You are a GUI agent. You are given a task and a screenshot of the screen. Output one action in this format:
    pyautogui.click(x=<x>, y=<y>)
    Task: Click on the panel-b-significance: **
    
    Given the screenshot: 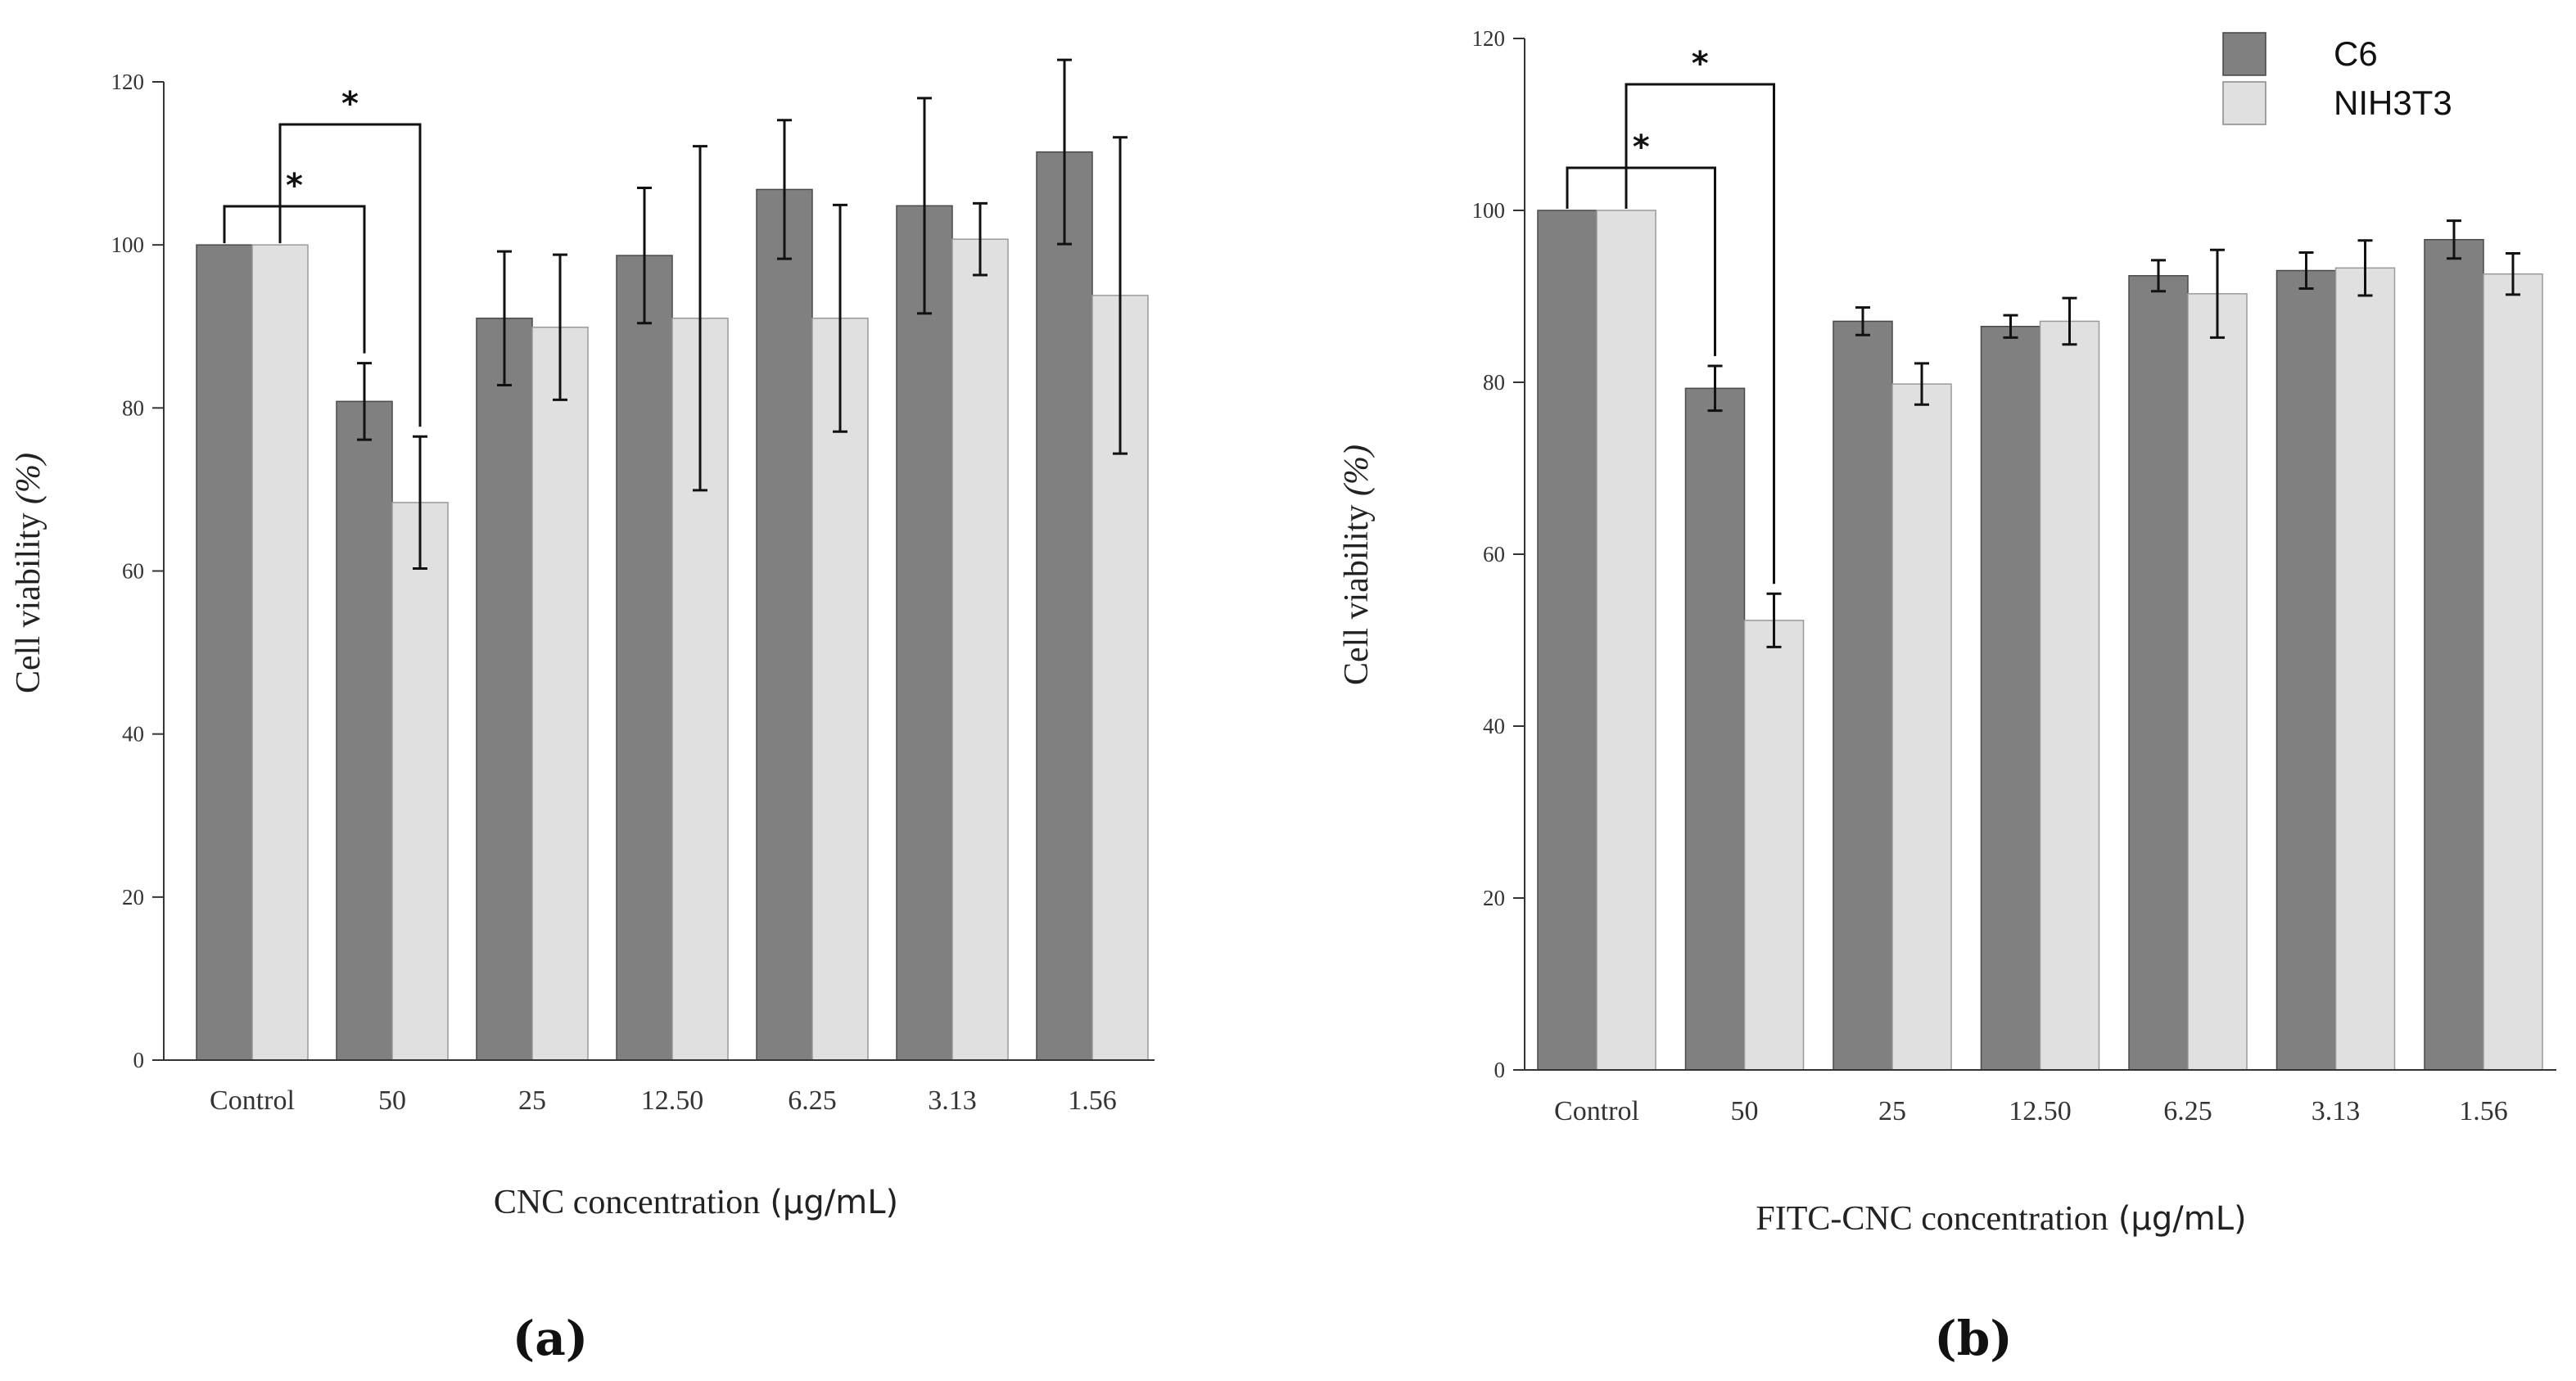 What is the action you would take?
    pyautogui.click(x=1670, y=315)
    